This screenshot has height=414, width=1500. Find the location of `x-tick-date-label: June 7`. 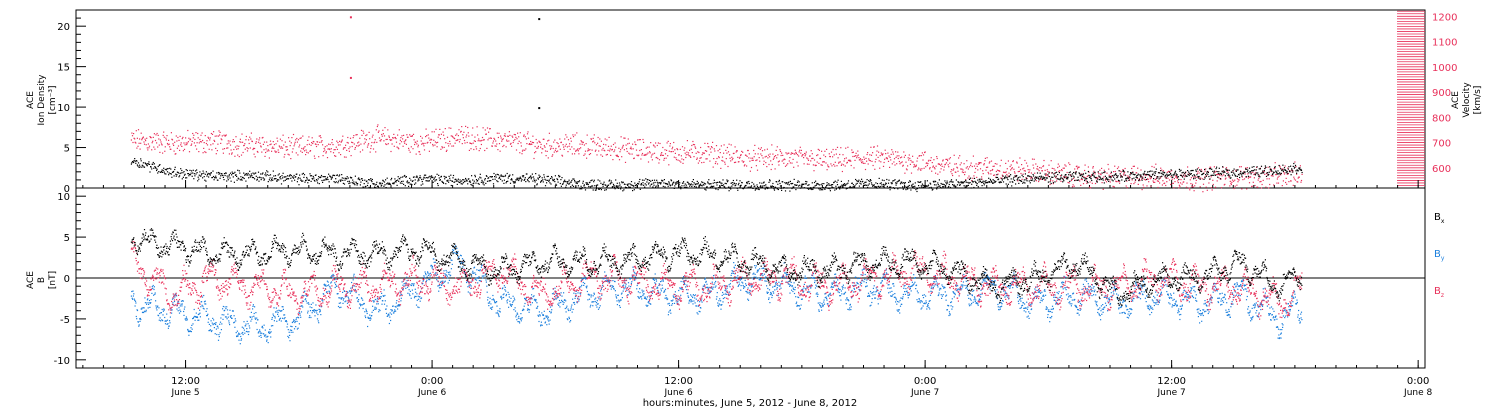

x-tick-date-label: June 7 is located at coordinates (1171, 393).